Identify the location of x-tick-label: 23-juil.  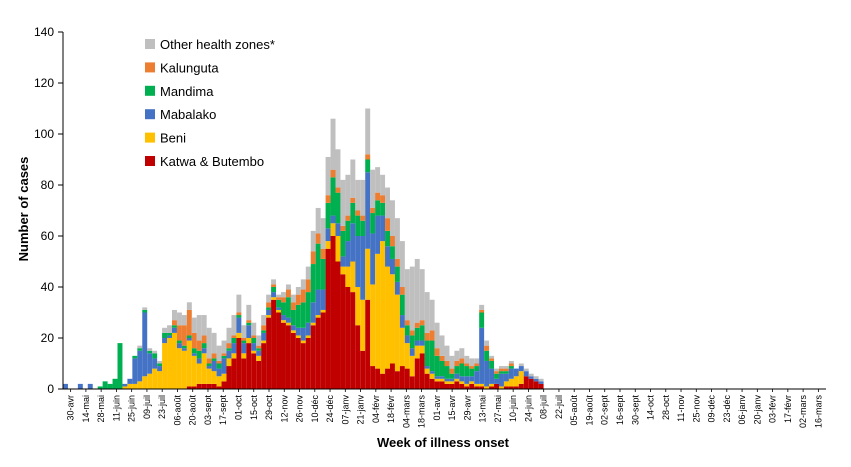
(162, 407).